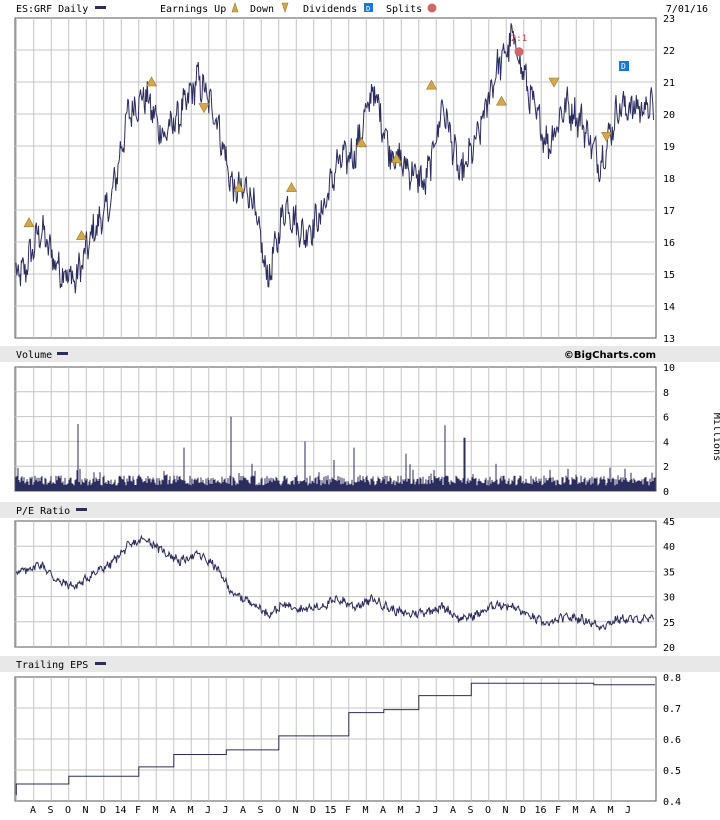 Image resolution: width=720 pixels, height=820 pixels. Describe the element at coordinates (672, 709) in the screenshot. I see `eps-tick-label: 0.7` at that location.